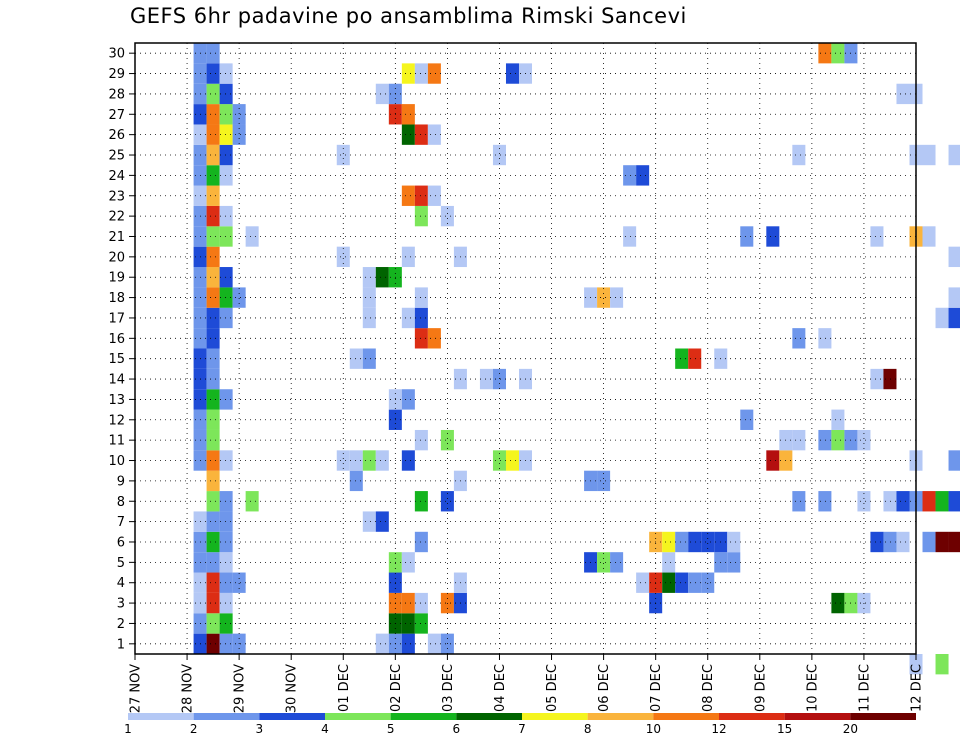  What do you see at coordinates (760, 688) in the screenshot?
I see `x-tick-label: 09 DEC` at bounding box center [760, 688].